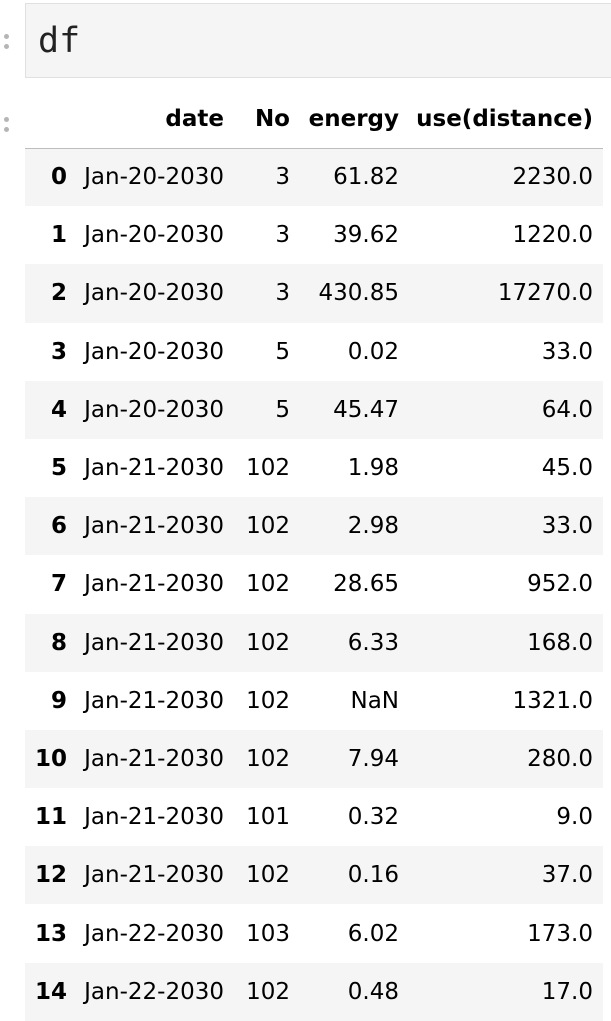 The image size is (611, 1021). What do you see at coordinates (58, 235) in the screenshot?
I see `row-index-cell: 1` at bounding box center [58, 235].